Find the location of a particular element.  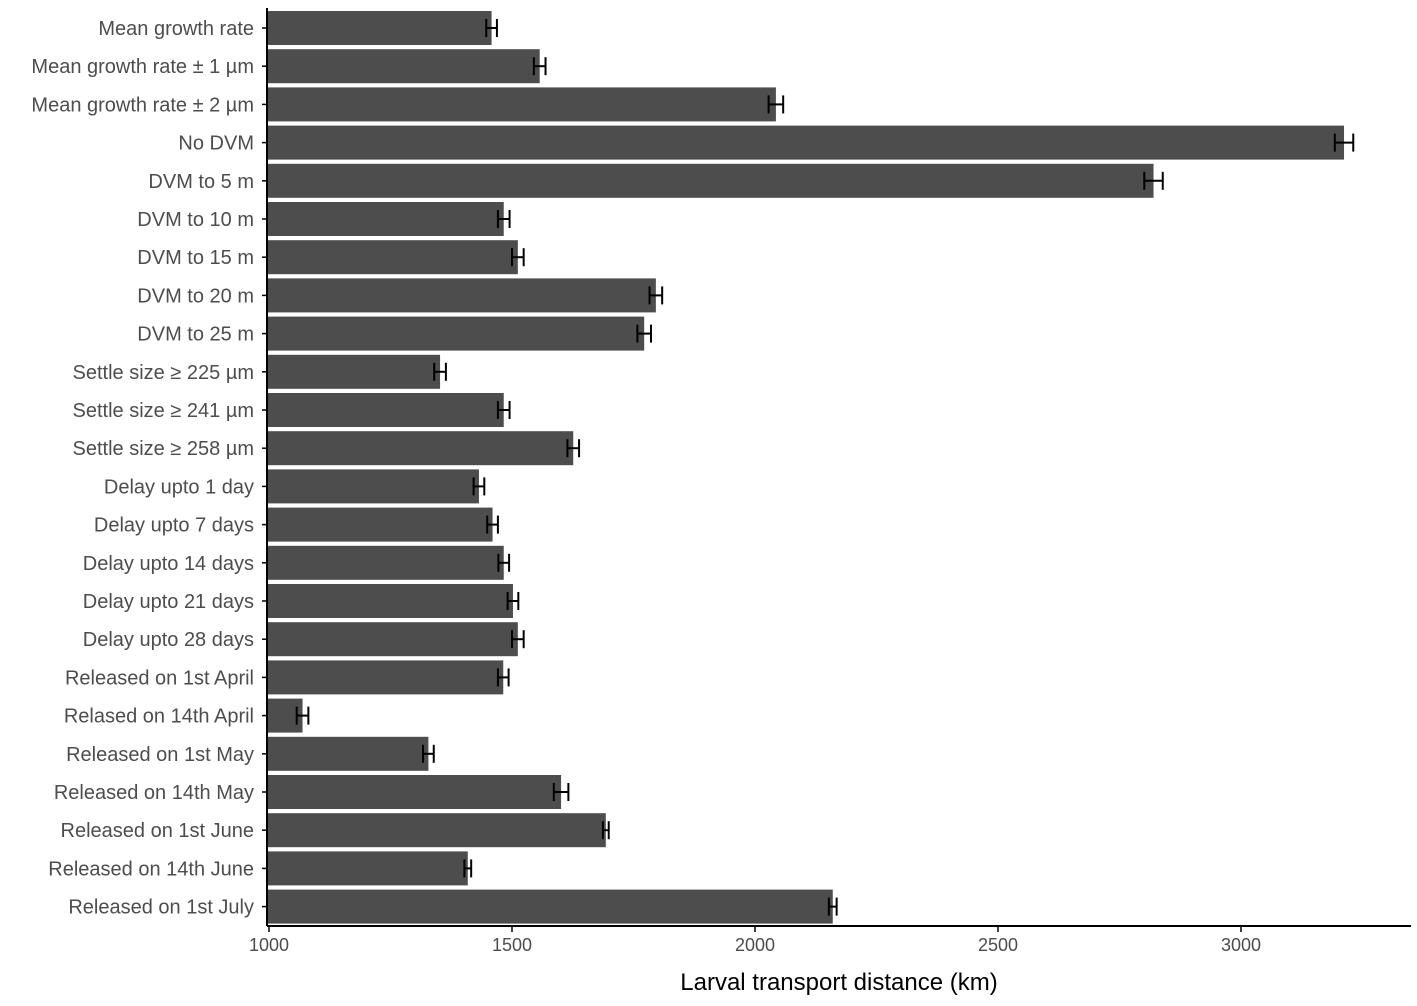

y-tick-label: Delay upto 28 days is located at coordinates (168, 640).